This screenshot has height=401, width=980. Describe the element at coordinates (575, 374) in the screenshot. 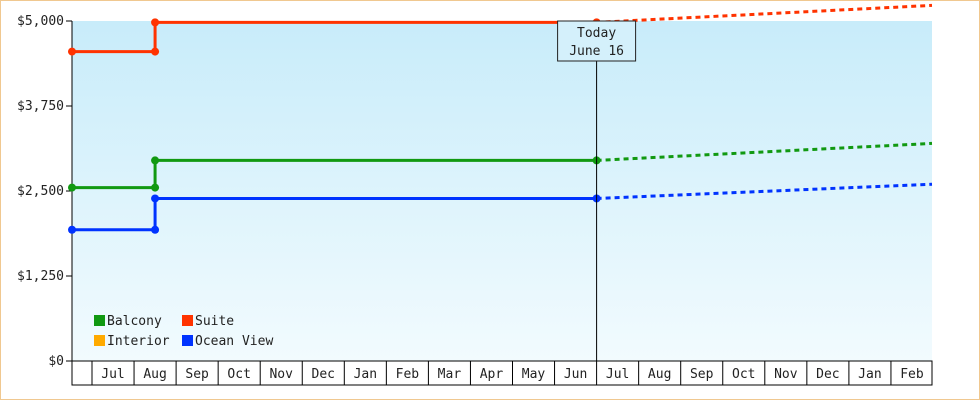

I see `x-tick-label: Jun` at that location.